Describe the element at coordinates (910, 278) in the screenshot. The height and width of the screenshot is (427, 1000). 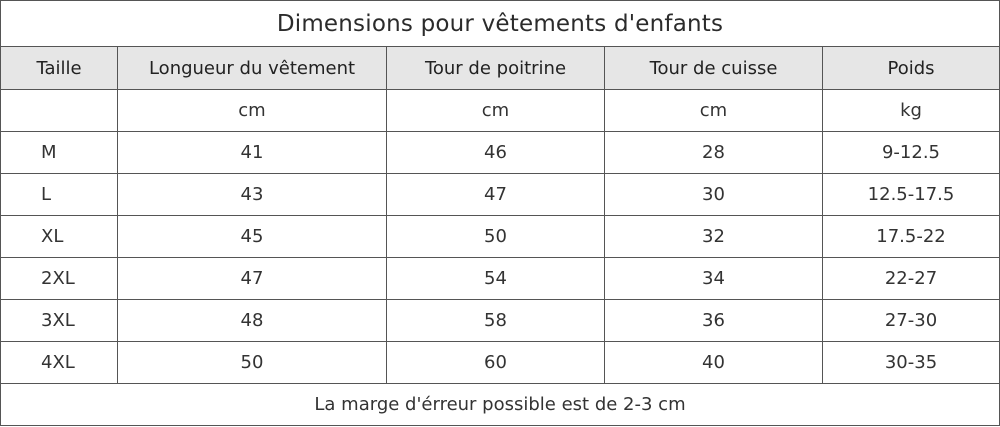
I see `weight-cell: 22-27` at that location.